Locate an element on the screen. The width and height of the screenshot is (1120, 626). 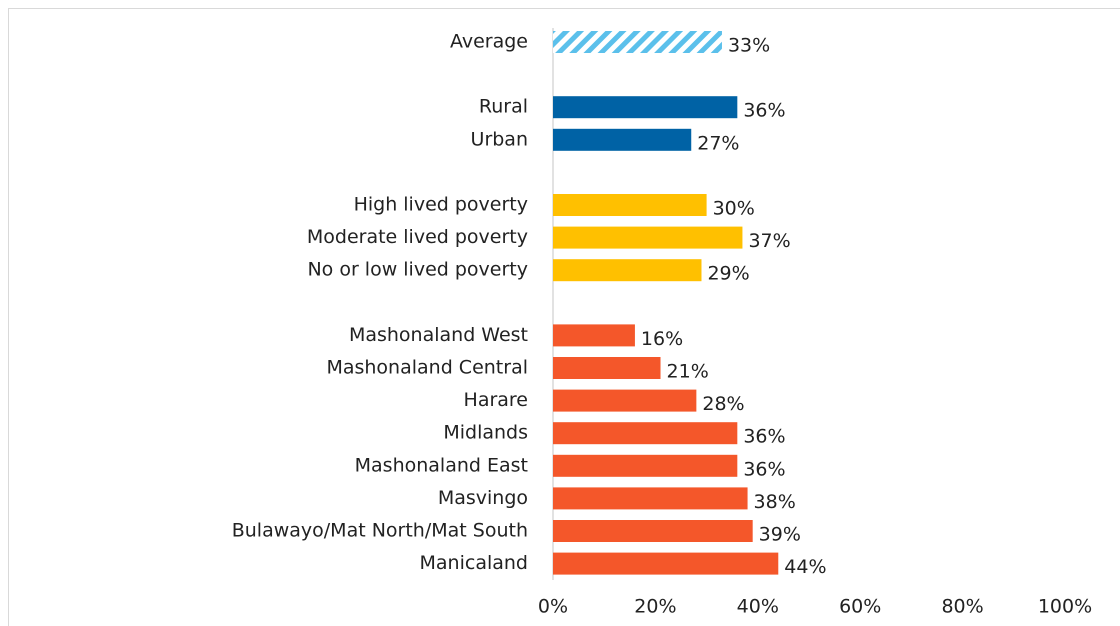
category-label: High lived poverty is located at coordinates (441, 205).